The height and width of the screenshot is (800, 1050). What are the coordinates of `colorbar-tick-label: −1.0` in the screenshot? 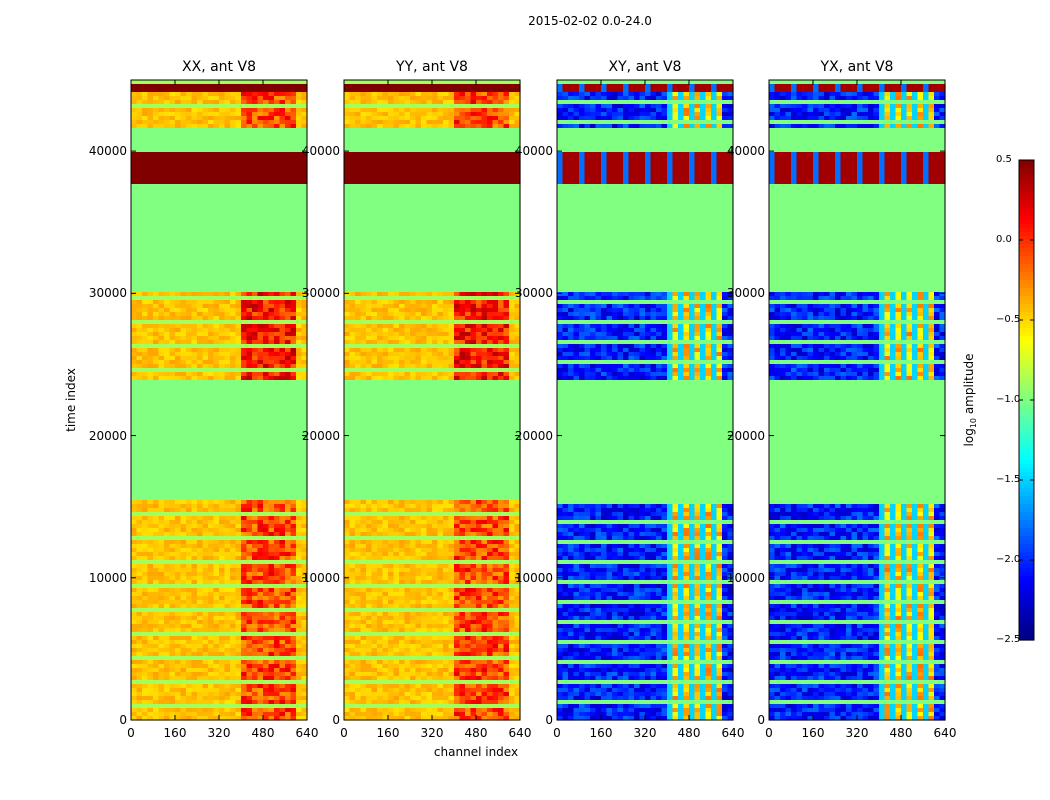 It's located at (1008, 400).